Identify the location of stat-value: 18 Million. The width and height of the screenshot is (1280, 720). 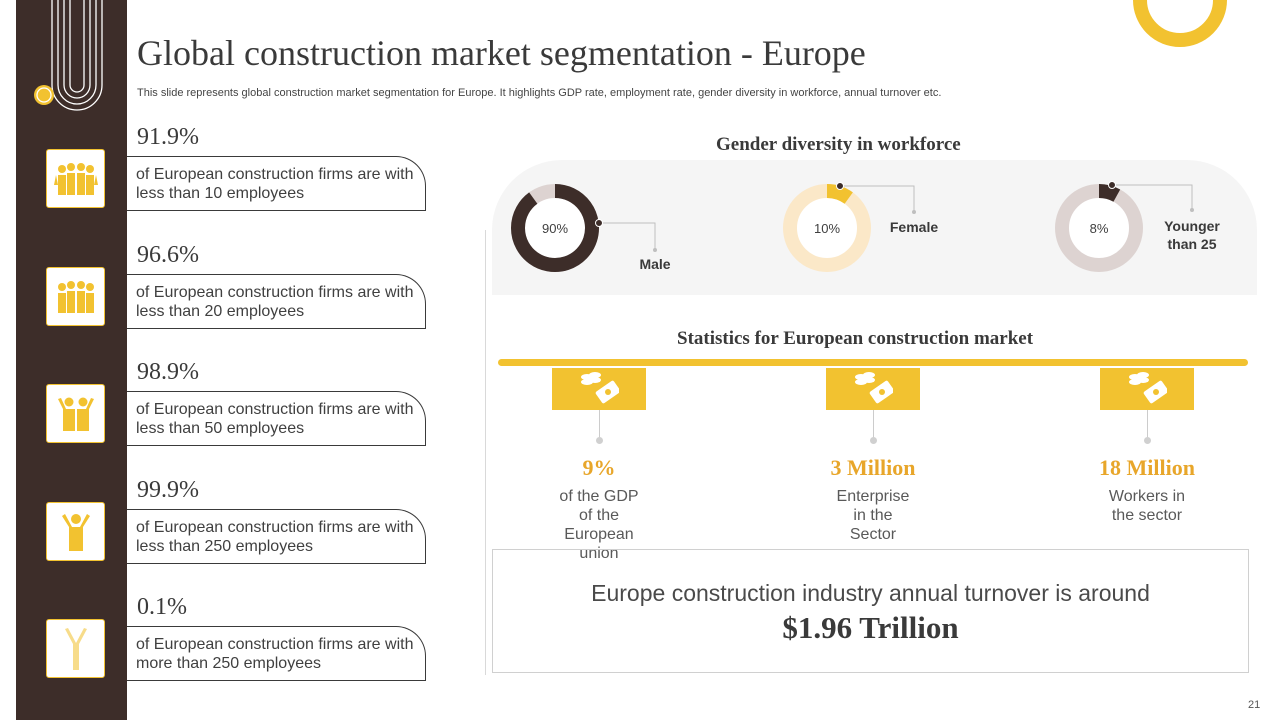
(1147, 467).